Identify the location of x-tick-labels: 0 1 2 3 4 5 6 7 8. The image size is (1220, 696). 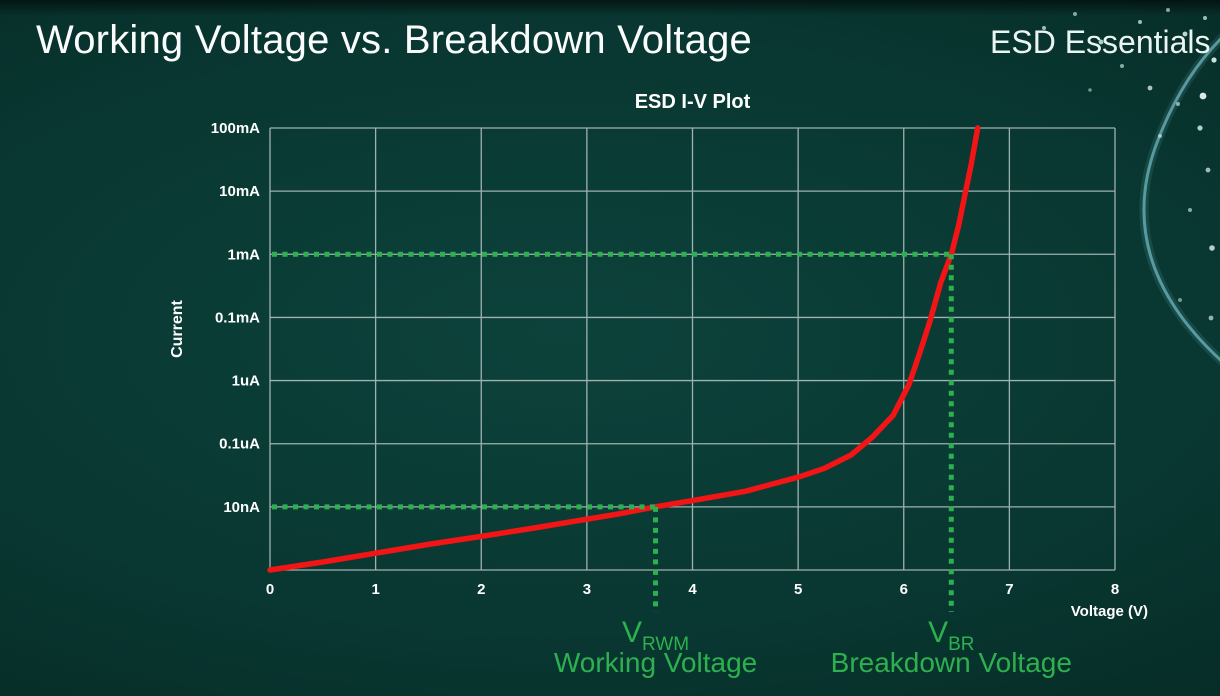
(692, 589).